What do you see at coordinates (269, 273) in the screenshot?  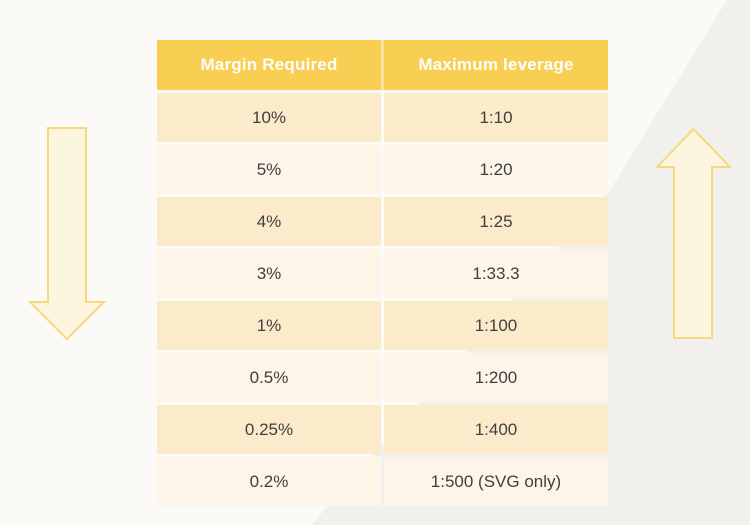 I see `margin-required-cell: 3%` at bounding box center [269, 273].